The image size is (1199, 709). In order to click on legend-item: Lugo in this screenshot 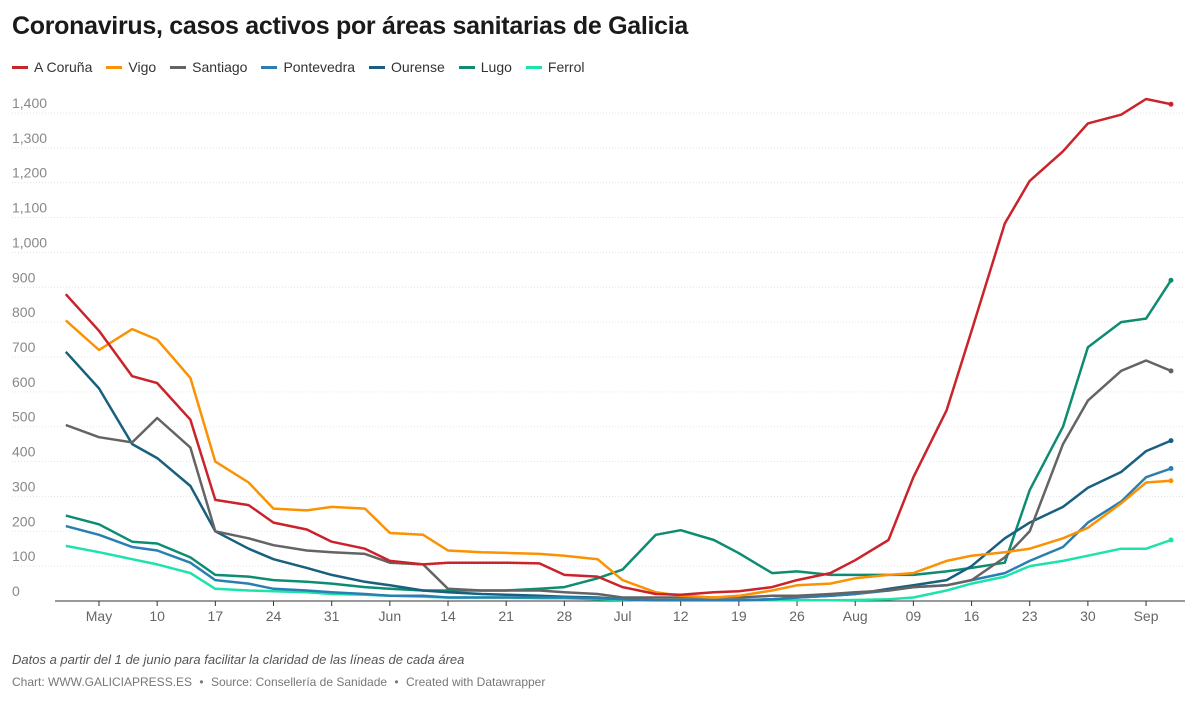, I will do `click(485, 67)`.